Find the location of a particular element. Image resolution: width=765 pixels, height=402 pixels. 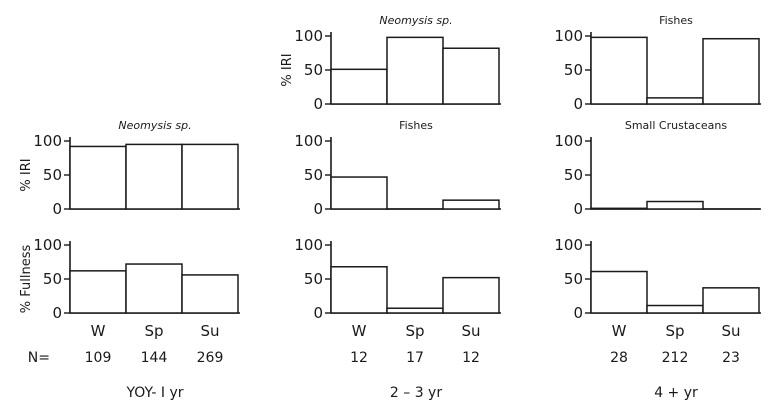

panel-5-ytick-label-2: 100 is located at coordinates (568, 36).